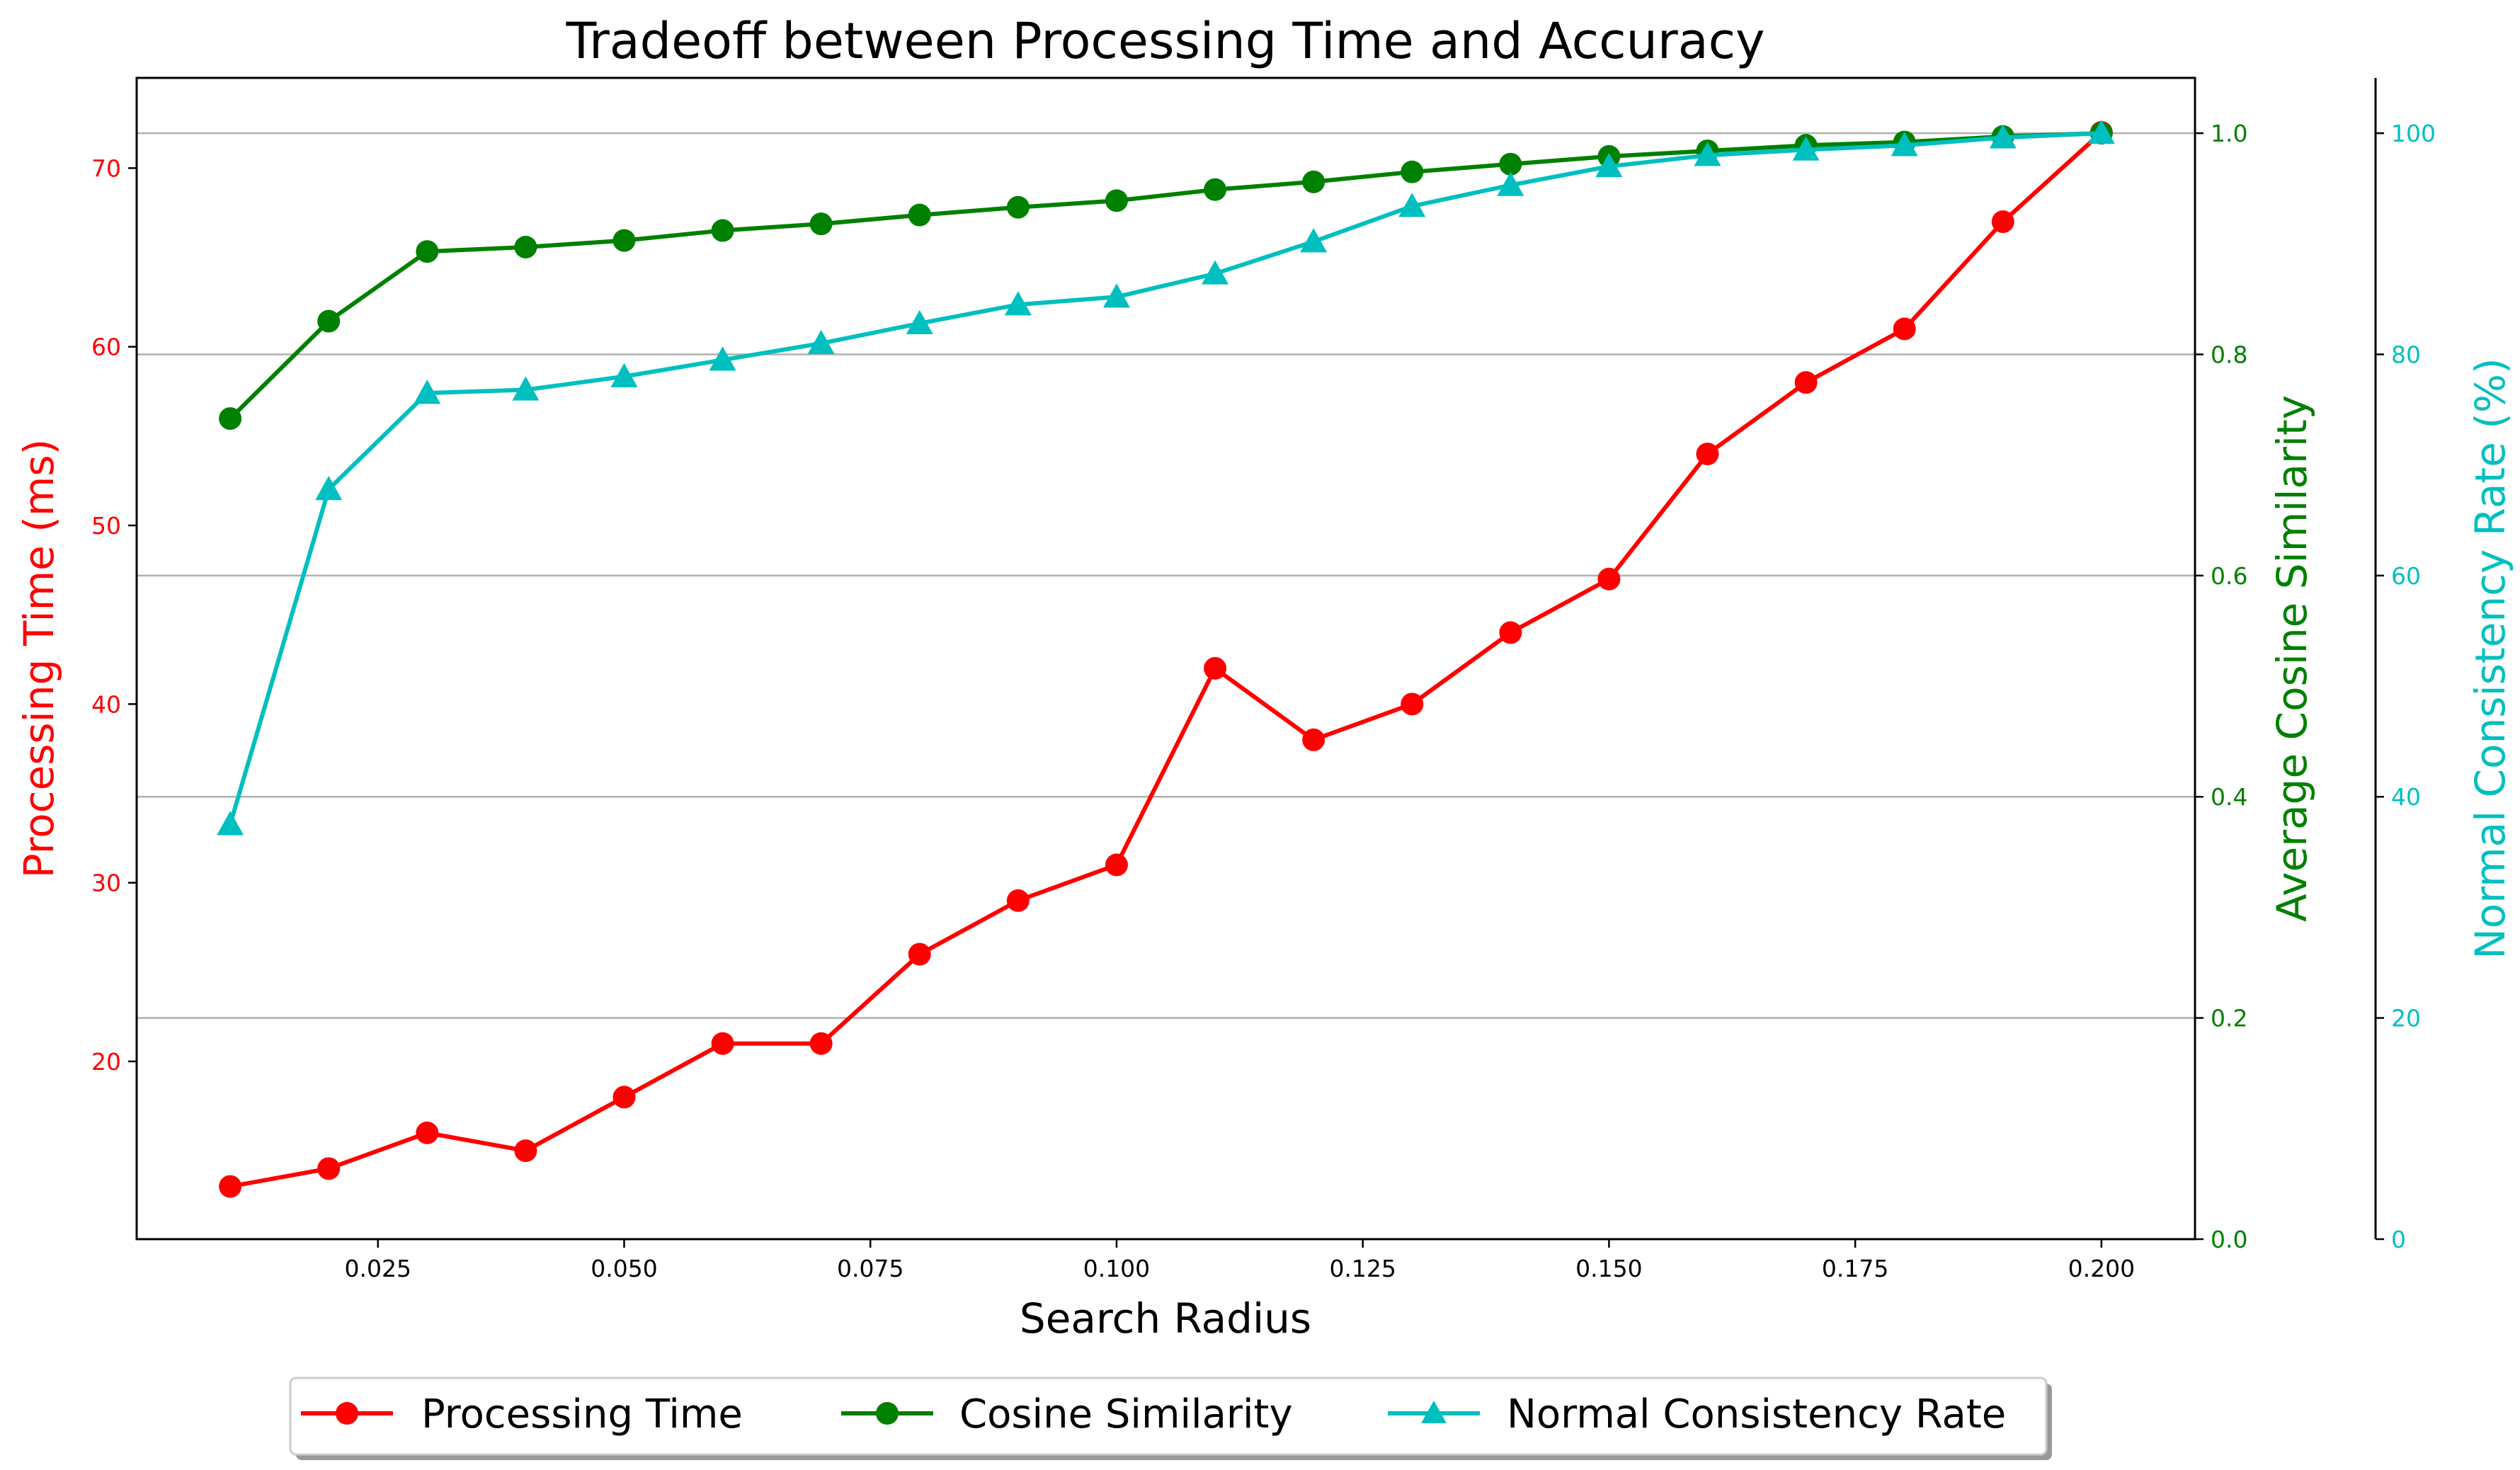 This screenshot has width=2520, height=1470. What do you see at coordinates (2398, 1240) in the screenshot?
I see `right2-tick-label: 0` at bounding box center [2398, 1240].